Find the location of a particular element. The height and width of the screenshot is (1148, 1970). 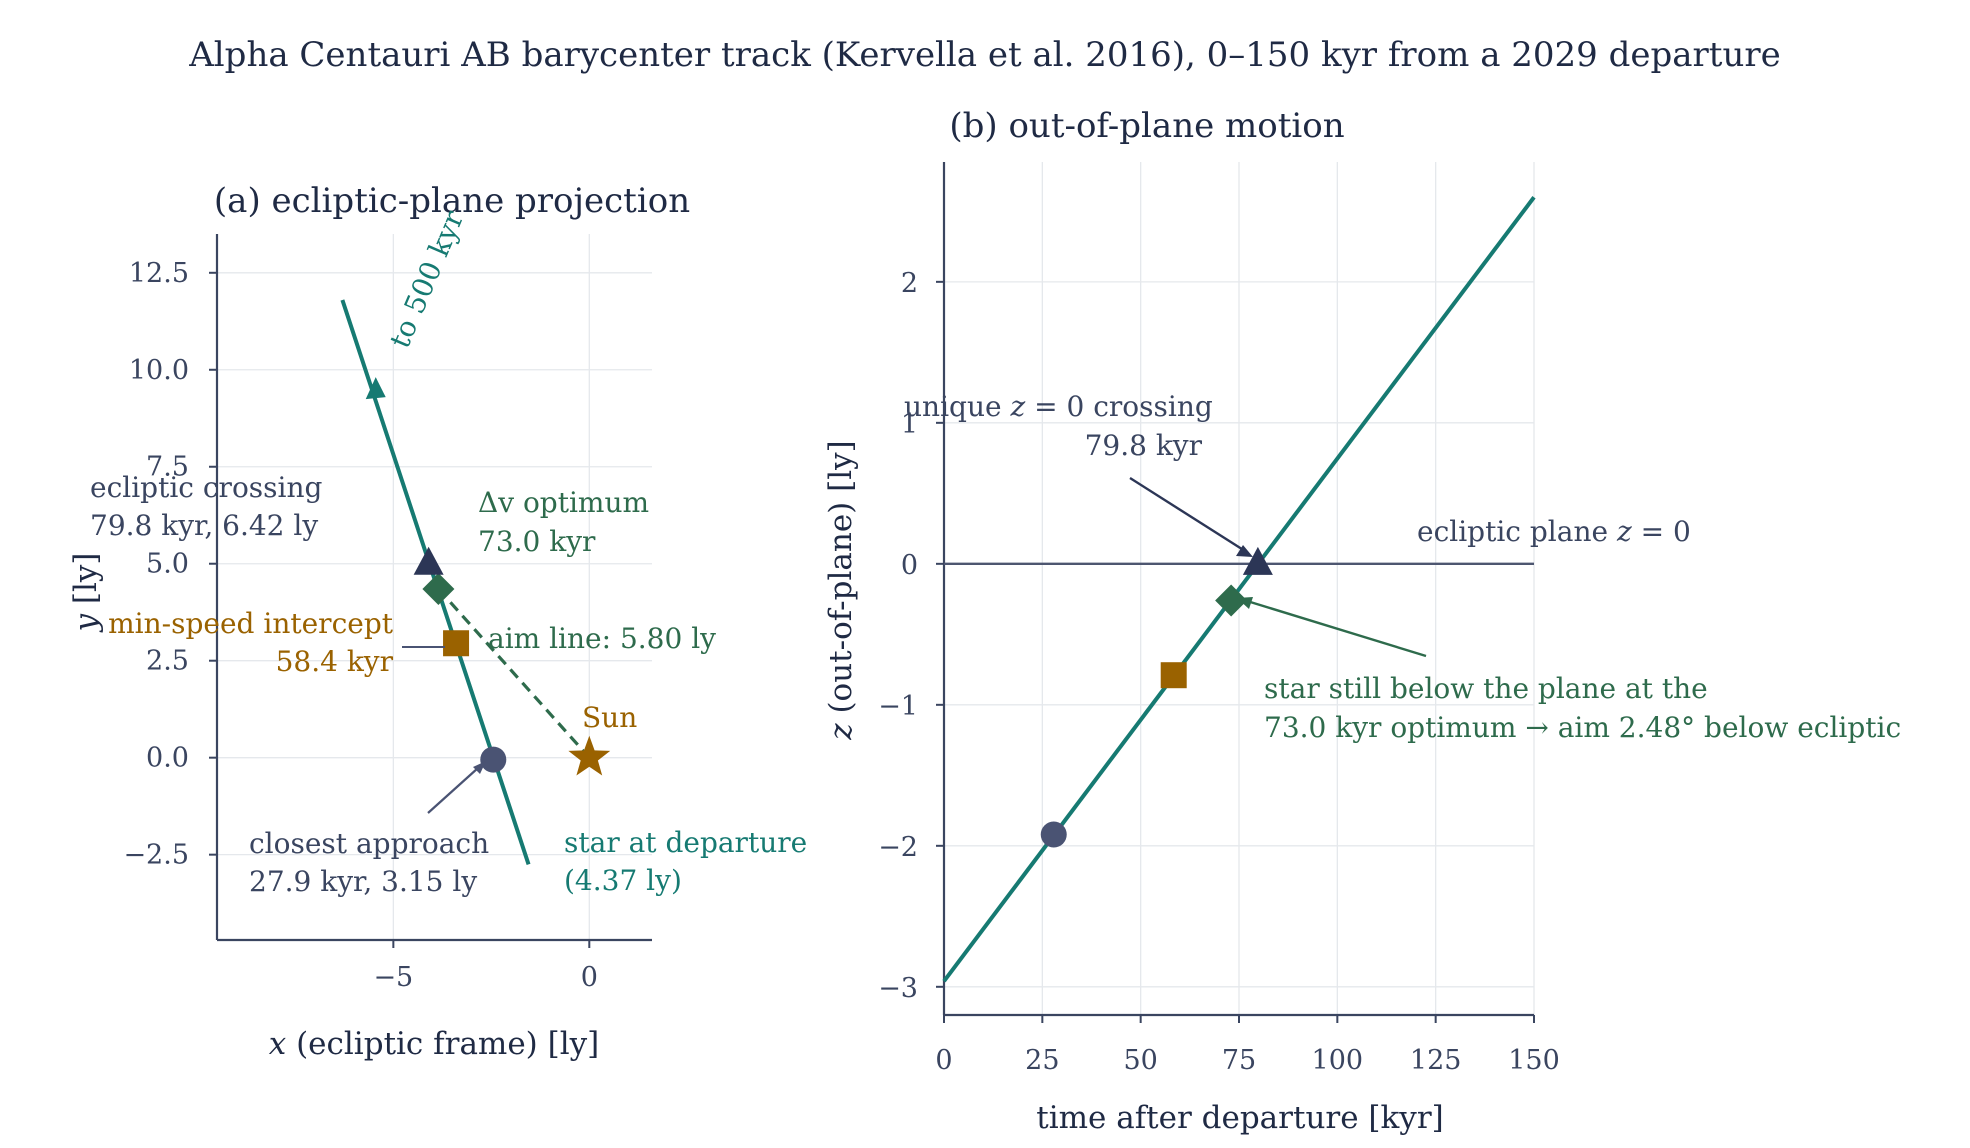

panel-b-y-tick-label: −3 is located at coordinates (898, 988).